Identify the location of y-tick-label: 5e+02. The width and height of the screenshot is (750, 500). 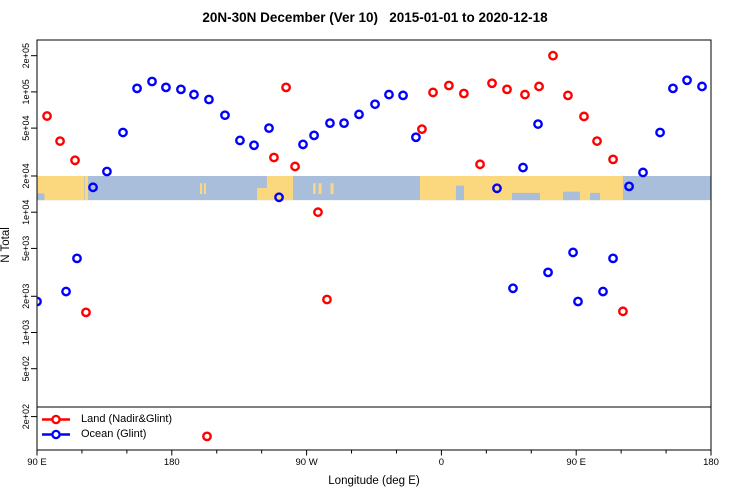
(26, 368).